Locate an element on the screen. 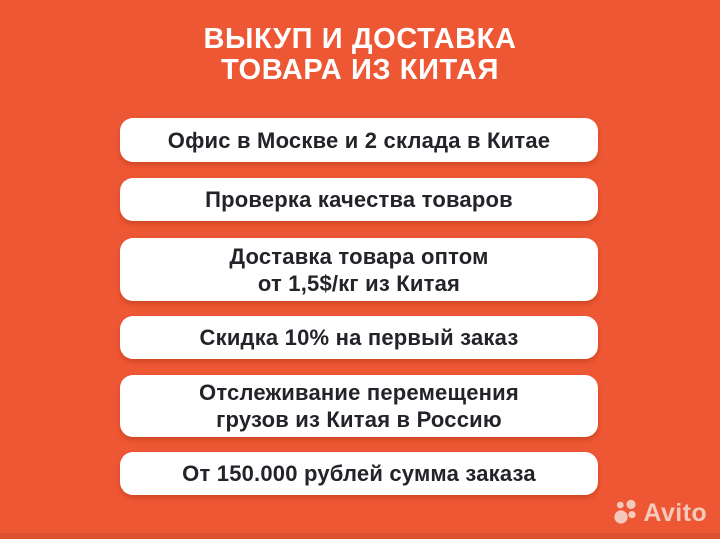 Image resolution: width=720 pixels, height=539 pixels. feature-card-discount: Скидка 10% на первый заказ is located at coordinates (359, 337).